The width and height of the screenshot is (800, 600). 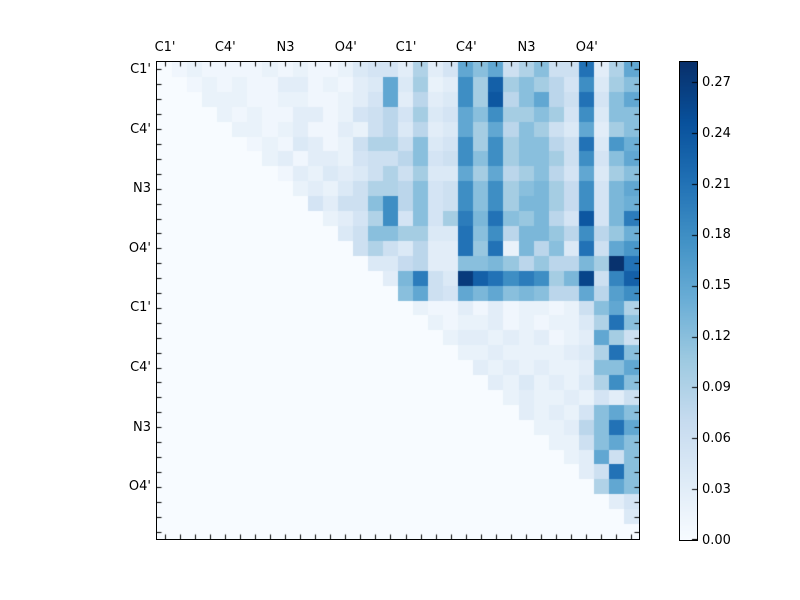 I want to click on x-tick-label-7: O4', so click(x=586, y=47).